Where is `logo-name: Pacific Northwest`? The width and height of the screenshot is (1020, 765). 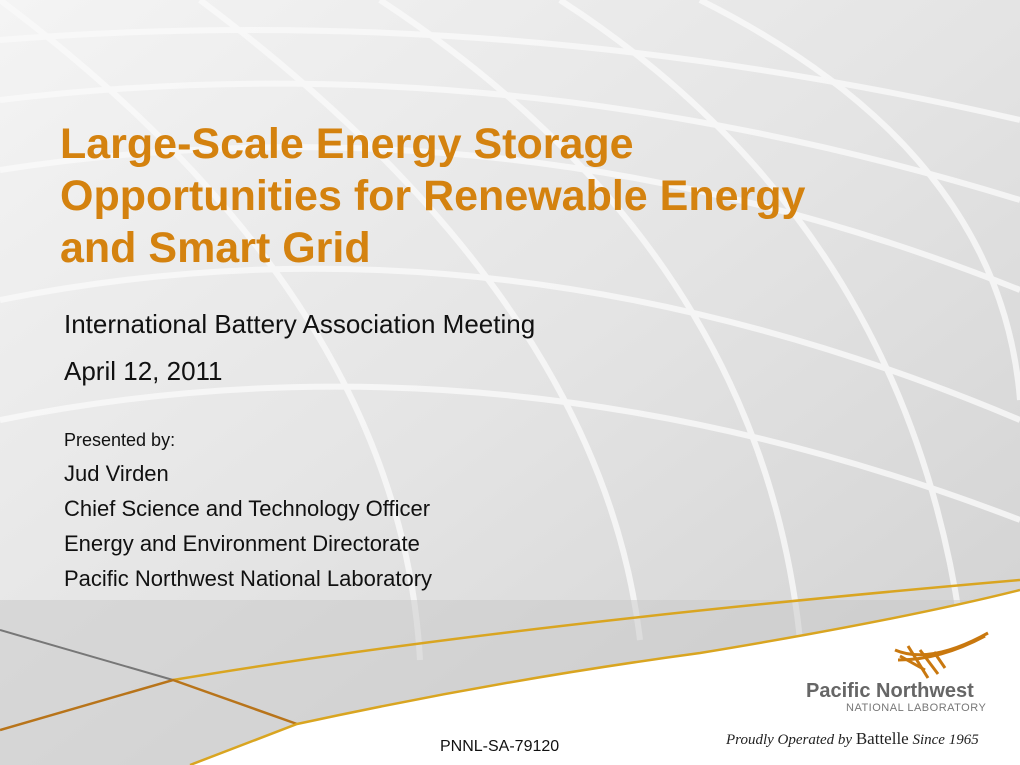 logo-name: Pacific Northwest is located at coordinates (890, 691).